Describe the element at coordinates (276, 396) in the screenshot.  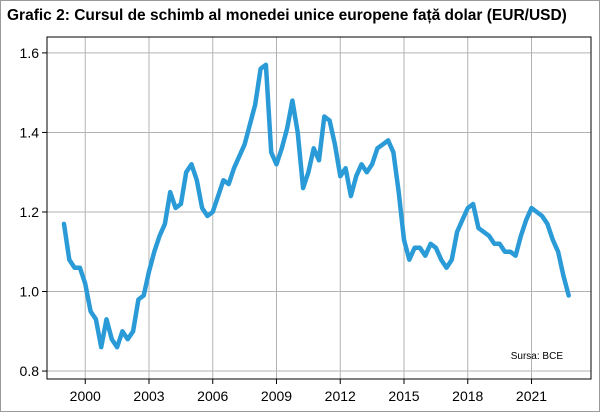
I see `x-tick-label: 2009` at that location.